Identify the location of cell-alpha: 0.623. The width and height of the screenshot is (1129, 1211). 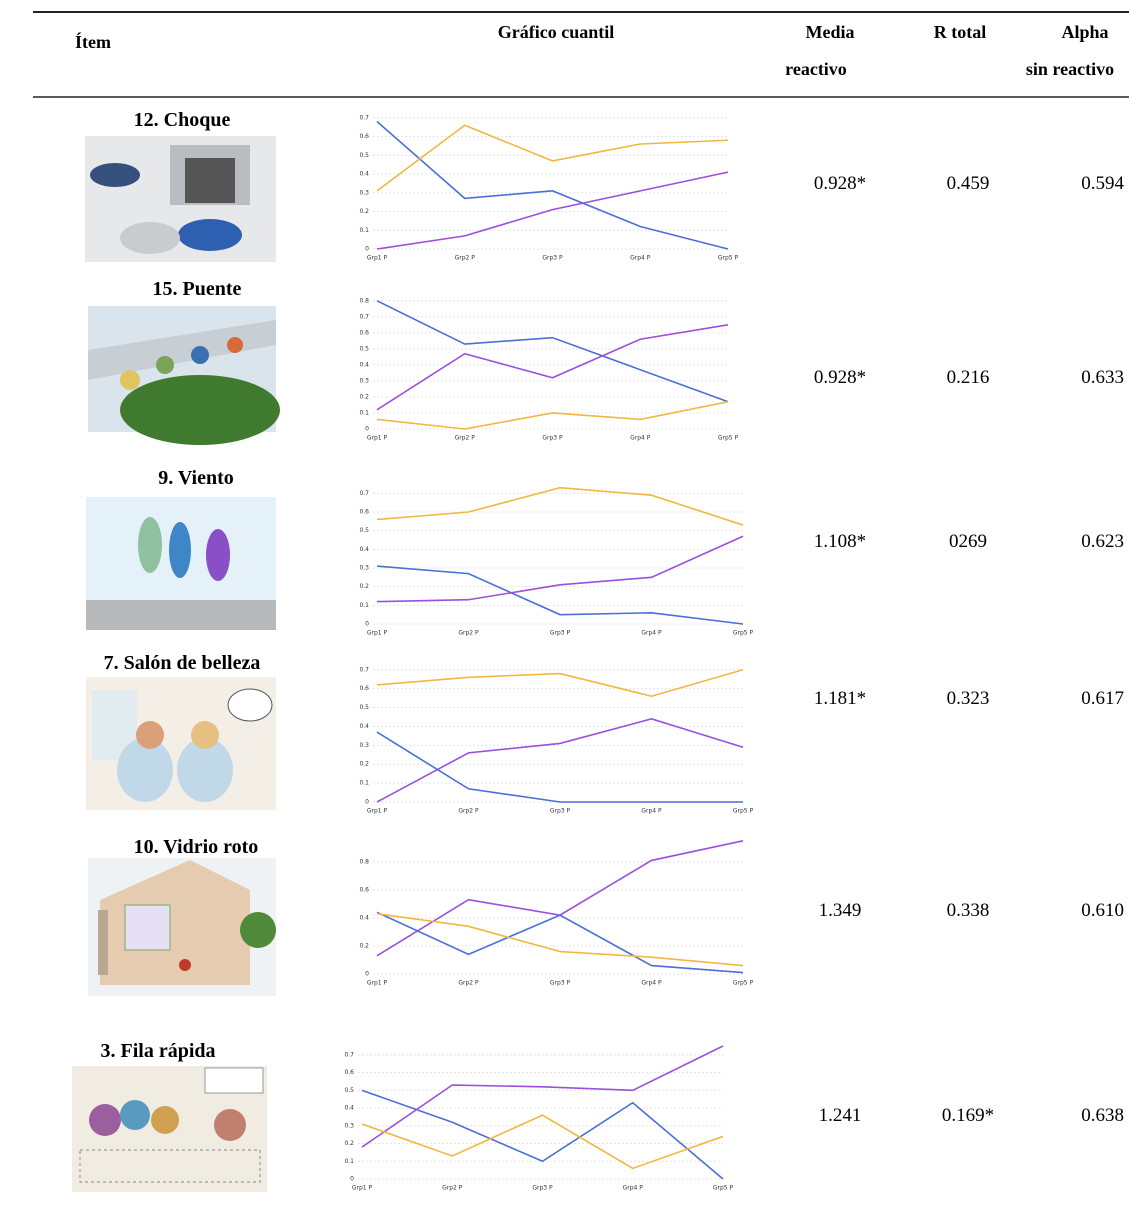
(1102, 541).